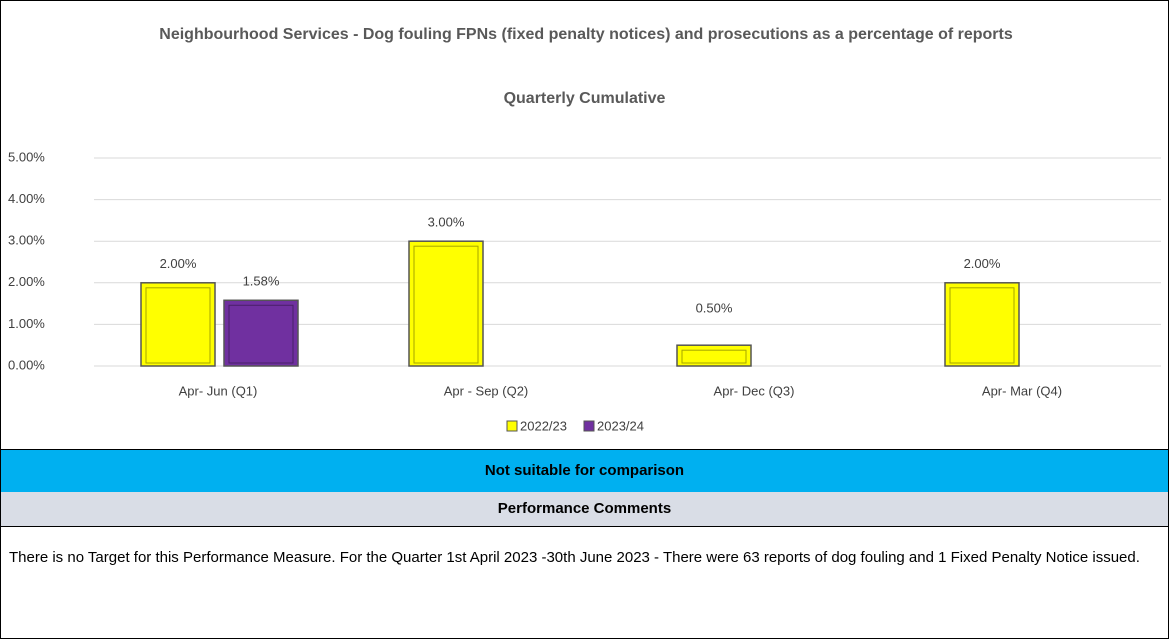 The height and width of the screenshot is (639, 1169). I want to click on y-tick-label: 4.00%, so click(26, 198).